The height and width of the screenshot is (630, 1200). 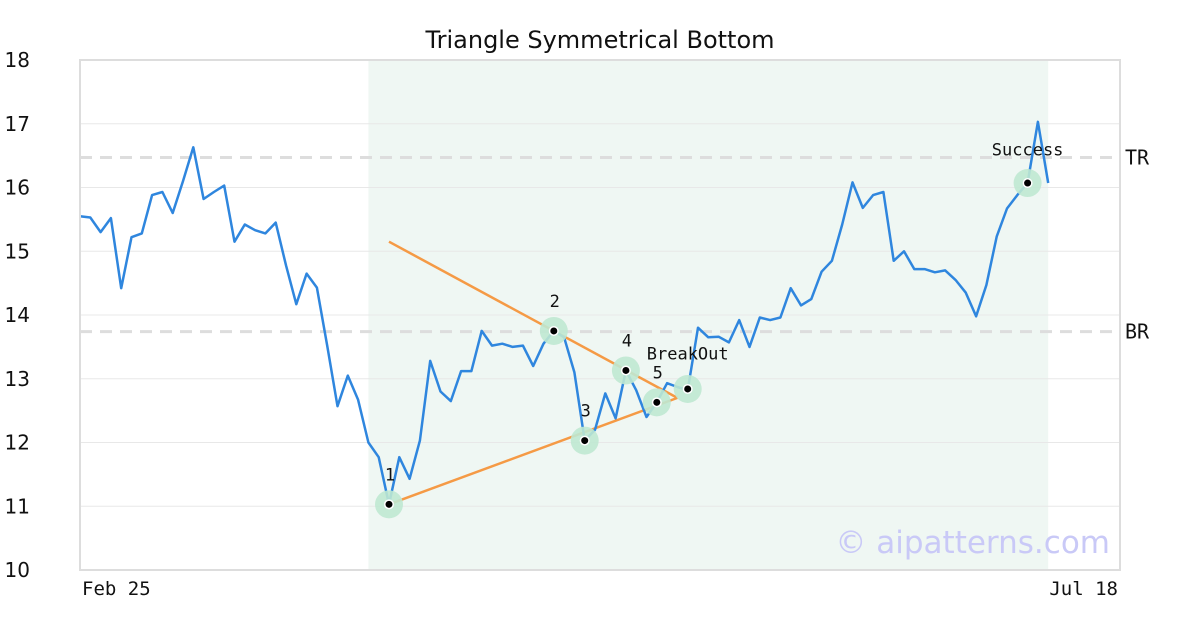 What do you see at coordinates (17, 506) in the screenshot?
I see `y-tick-label: 11` at bounding box center [17, 506].